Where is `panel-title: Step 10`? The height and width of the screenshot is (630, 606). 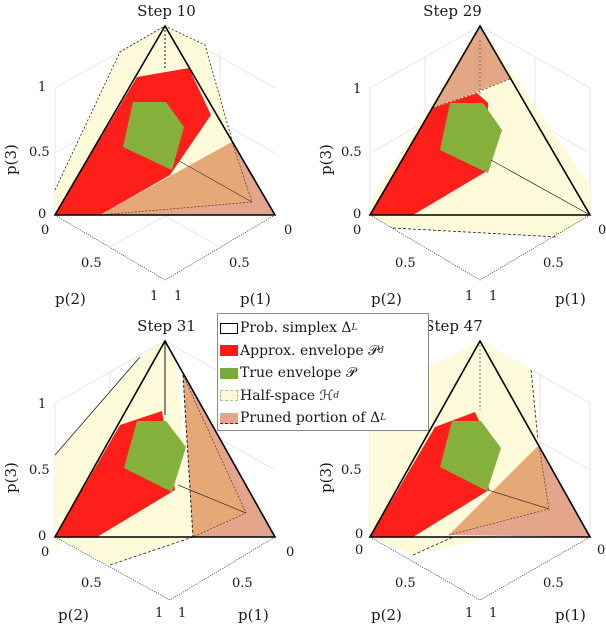 panel-title: Step 10 is located at coordinates (166, 11).